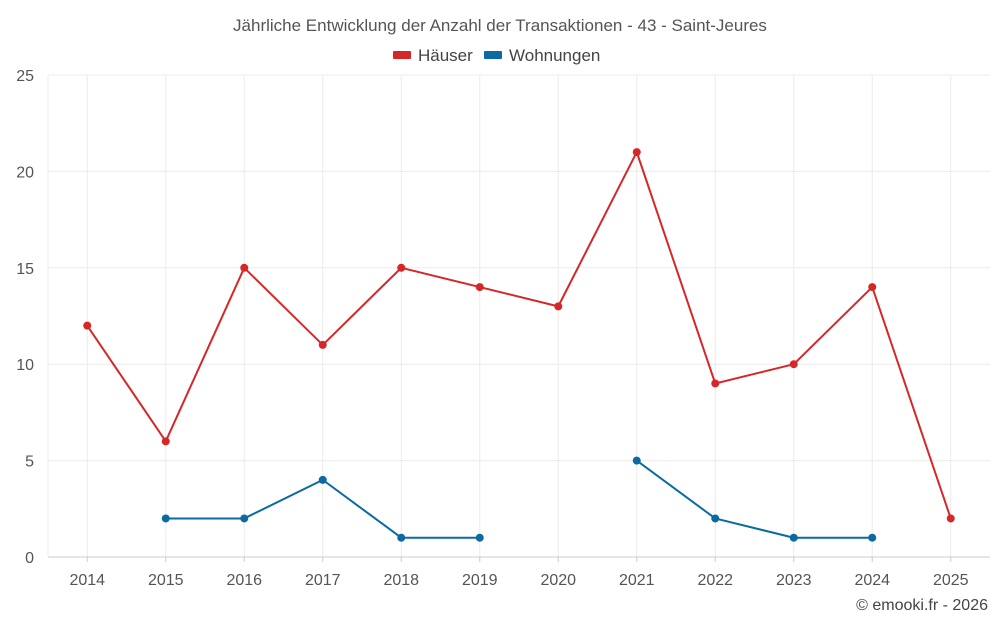  What do you see at coordinates (554, 55) in the screenshot?
I see `legend-label-wohnungen: Wohnungen` at bounding box center [554, 55].